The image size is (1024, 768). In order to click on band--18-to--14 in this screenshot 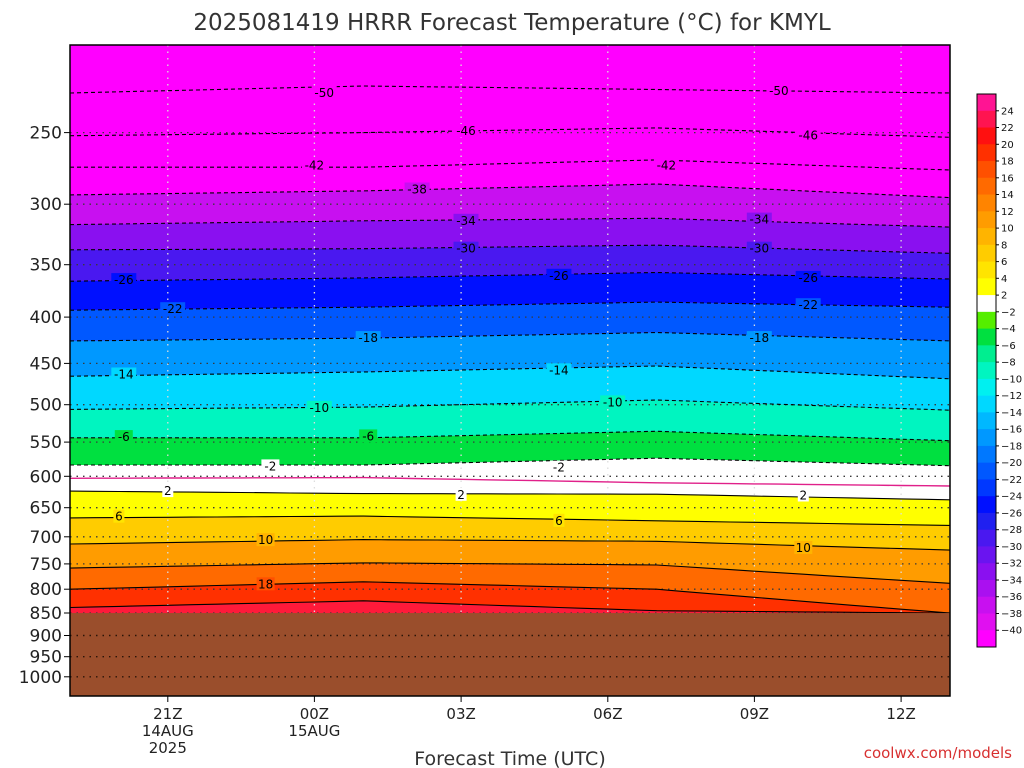, I will do `click(510, 355)`.